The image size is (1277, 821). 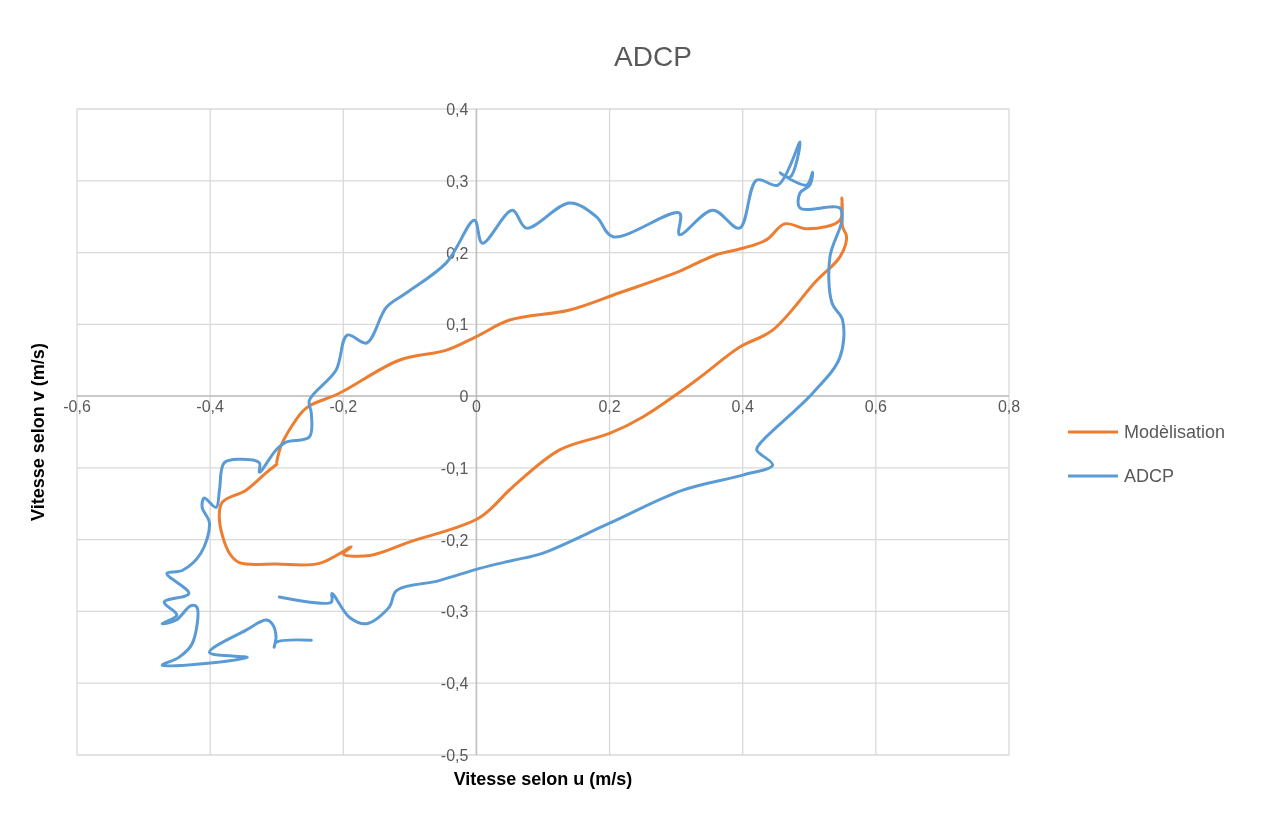 I want to click on y-tick-label: -0,1, so click(x=454, y=468).